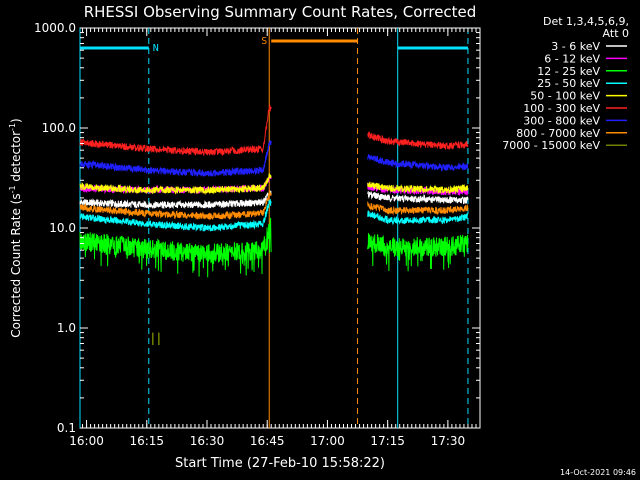  I want to click on y-axis-label-main: Corrected Count Rate (s, so click(16, 265).